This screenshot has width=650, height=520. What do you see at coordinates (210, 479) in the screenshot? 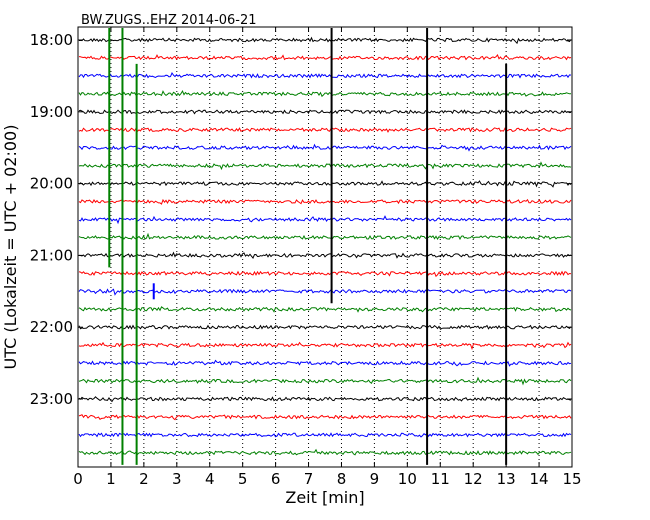
I see `x-tick-label: 4` at bounding box center [210, 479].